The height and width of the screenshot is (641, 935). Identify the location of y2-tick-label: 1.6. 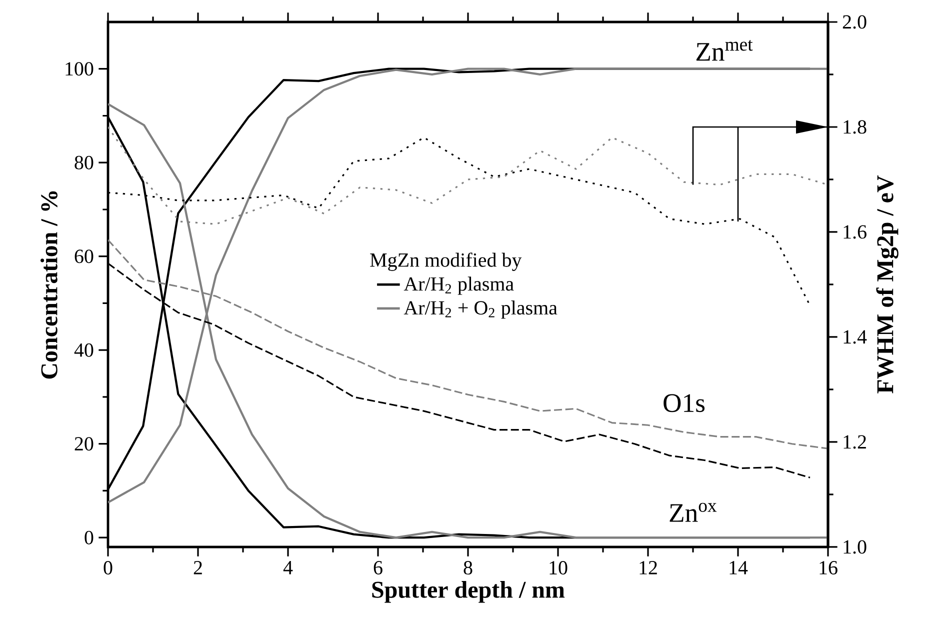
(855, 232).